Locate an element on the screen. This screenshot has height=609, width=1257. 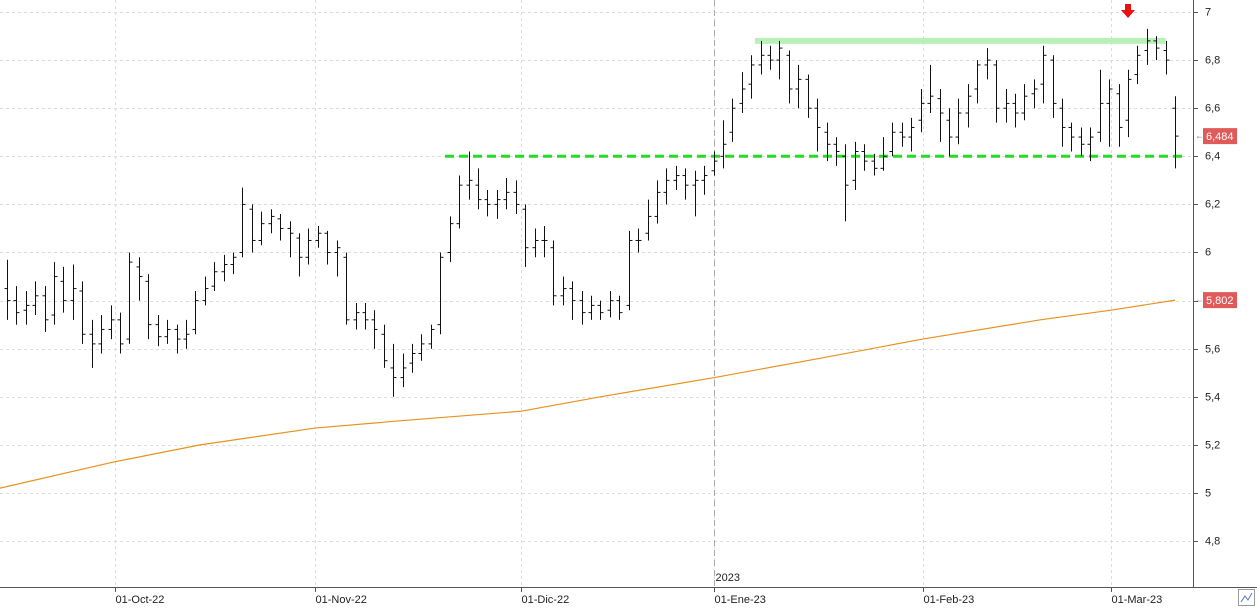
x-tick-label: 01-Dic-22 is located at coordinates (546, 600).